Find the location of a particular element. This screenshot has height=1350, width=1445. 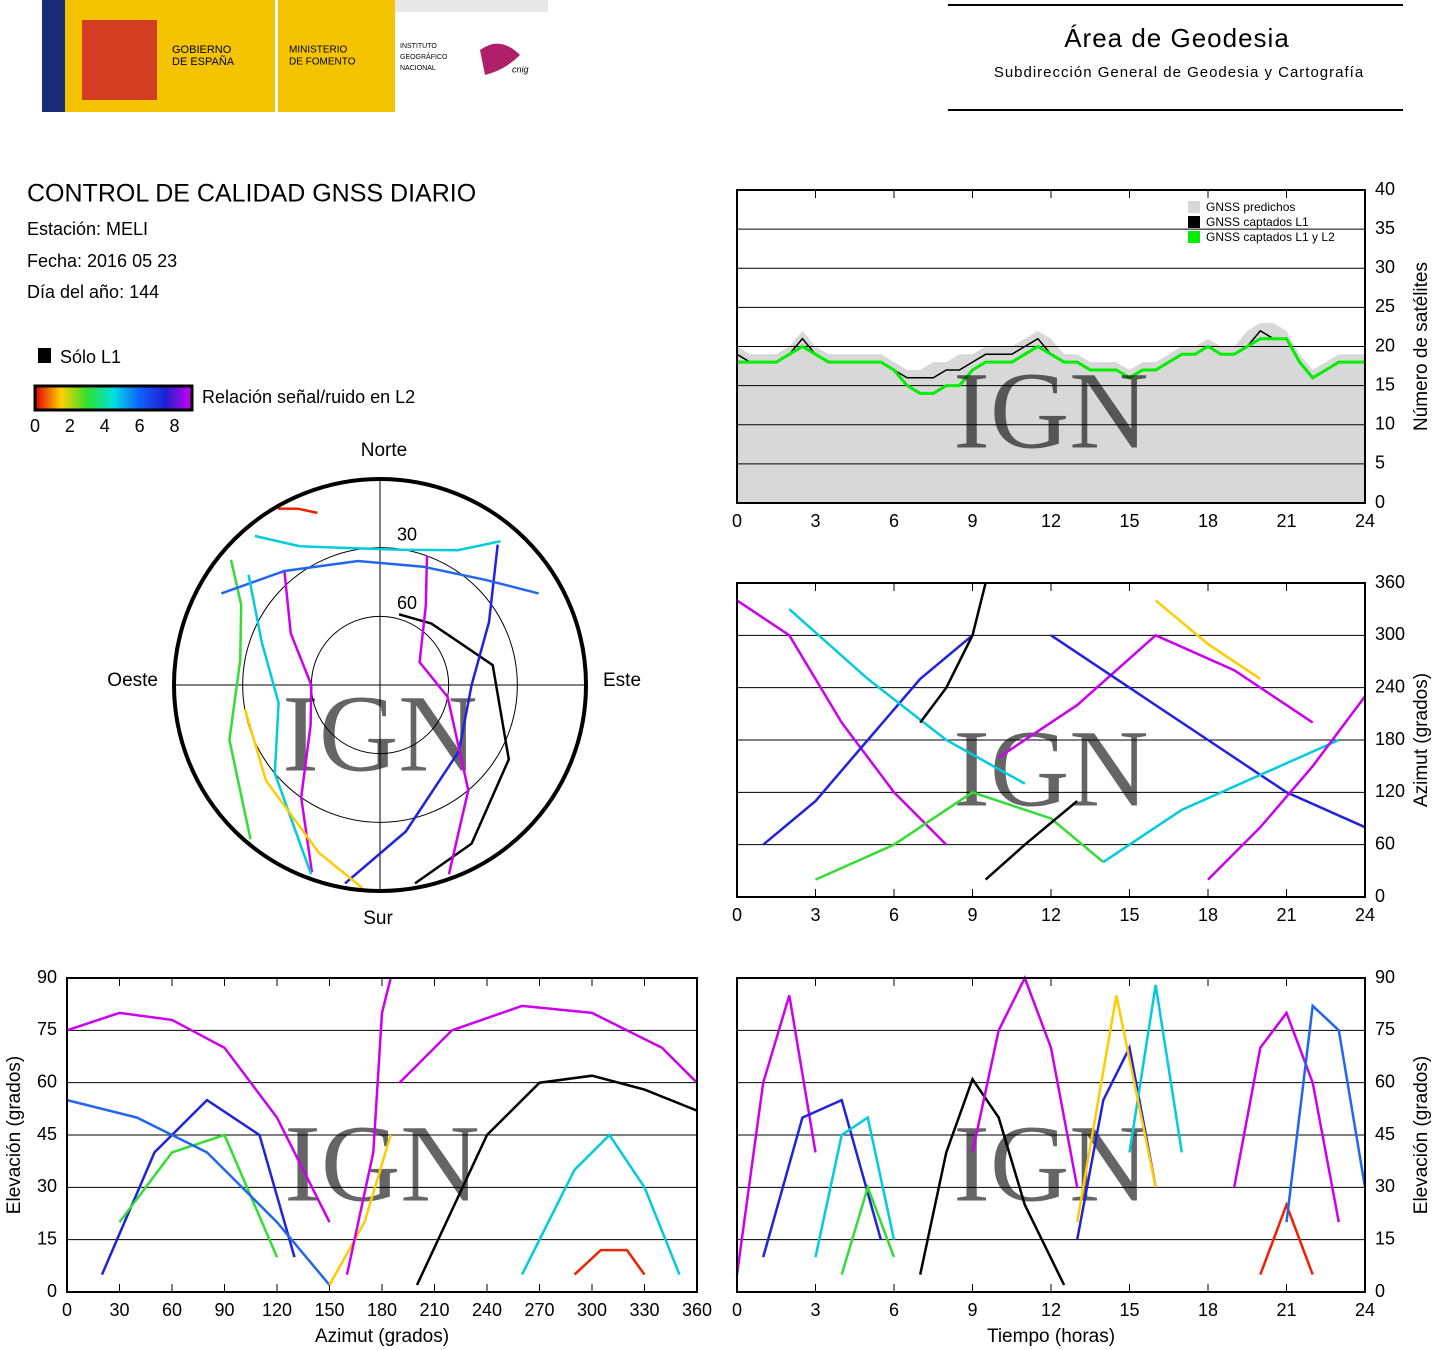

direction-label: Oeste is located at coordinates (132, 680).